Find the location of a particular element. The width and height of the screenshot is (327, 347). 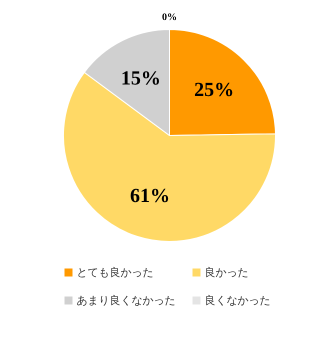

legend-label: 良くなかった is located at coordinates (237, 300).